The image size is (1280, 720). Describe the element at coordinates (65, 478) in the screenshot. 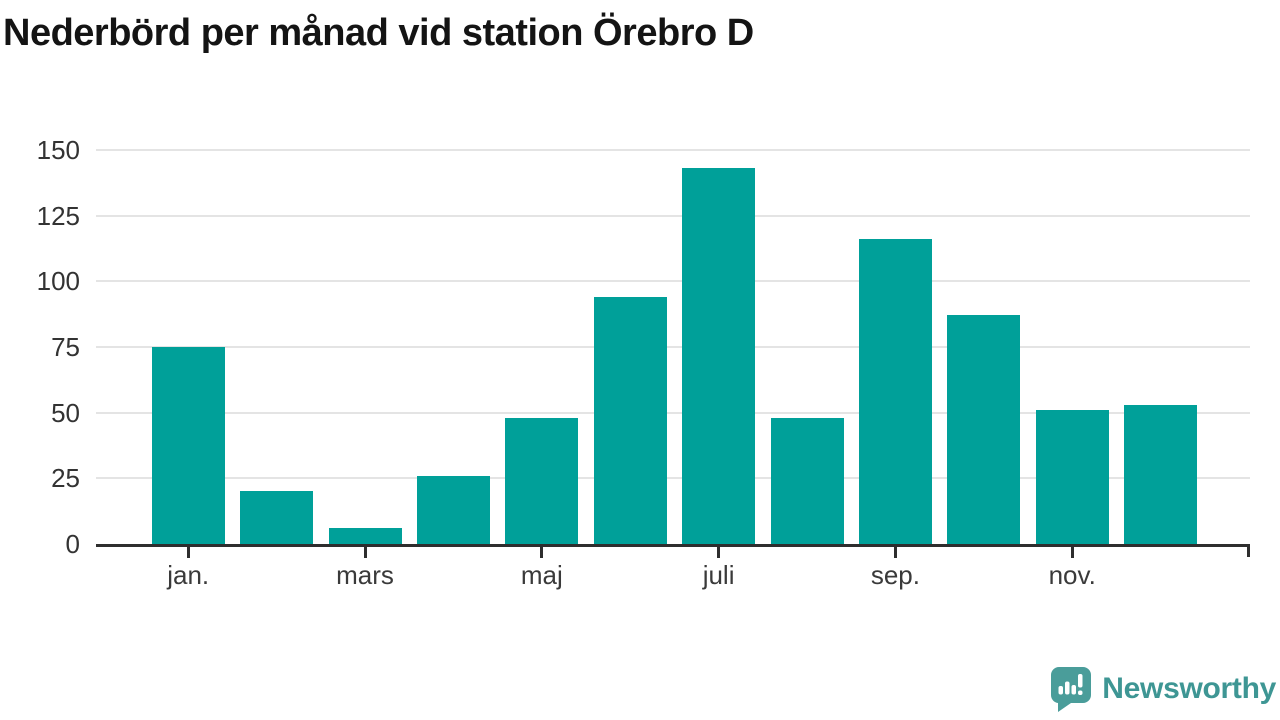

I see `y-tick-label-25: 25` at that location.